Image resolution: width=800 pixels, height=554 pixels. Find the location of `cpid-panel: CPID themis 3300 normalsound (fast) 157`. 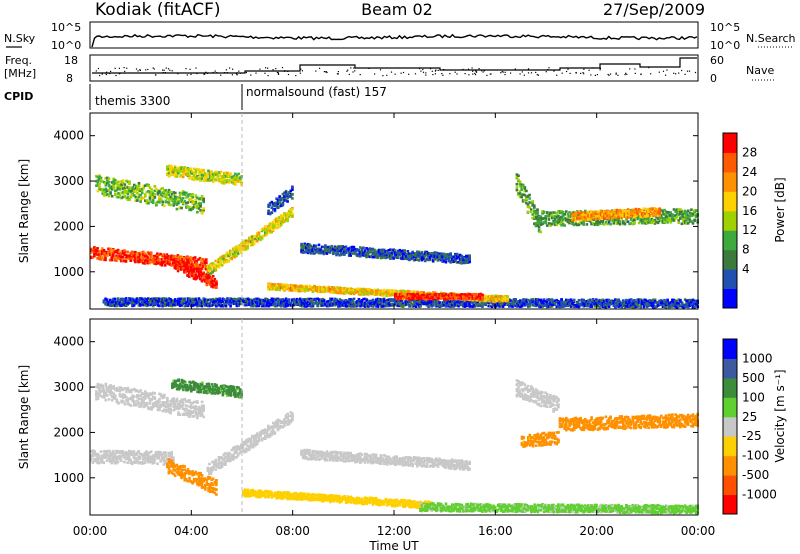

cpid-panel: CPID themis 3300 normalsound (fast) 157 is located at coordinates (195, 97).